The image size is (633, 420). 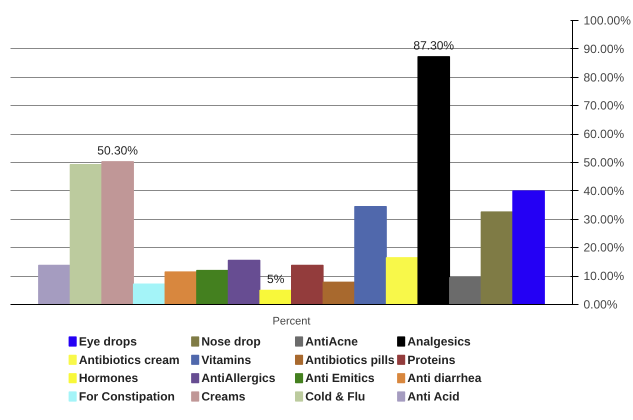 What do you see at coordinates (604, 219) in the screenshot?
I see `y-tick-label: 30.00%` at bounding box center [604, 219].